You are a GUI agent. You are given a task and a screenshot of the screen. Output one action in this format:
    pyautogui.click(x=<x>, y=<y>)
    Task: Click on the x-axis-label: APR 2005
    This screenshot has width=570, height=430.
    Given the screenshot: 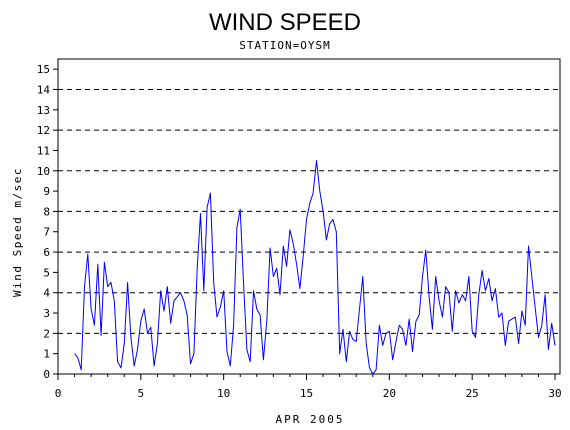 What is the action you would take?
    pyautogui.click(x=310, y=419)
    